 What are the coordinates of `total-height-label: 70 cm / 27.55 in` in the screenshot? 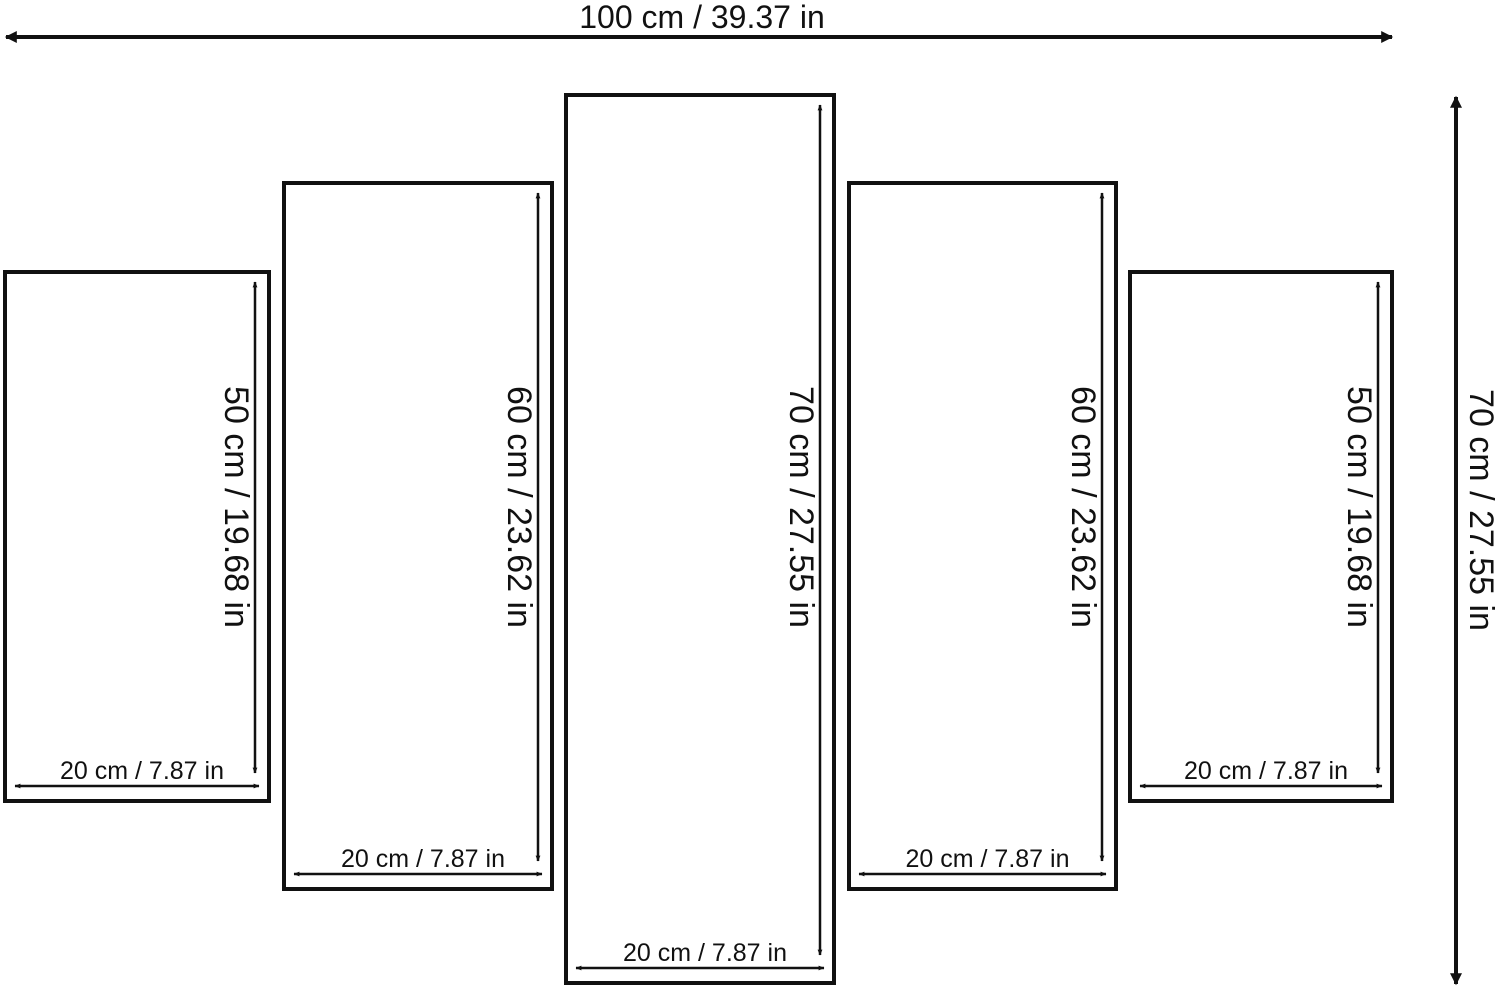 It's located at (1481, 510).